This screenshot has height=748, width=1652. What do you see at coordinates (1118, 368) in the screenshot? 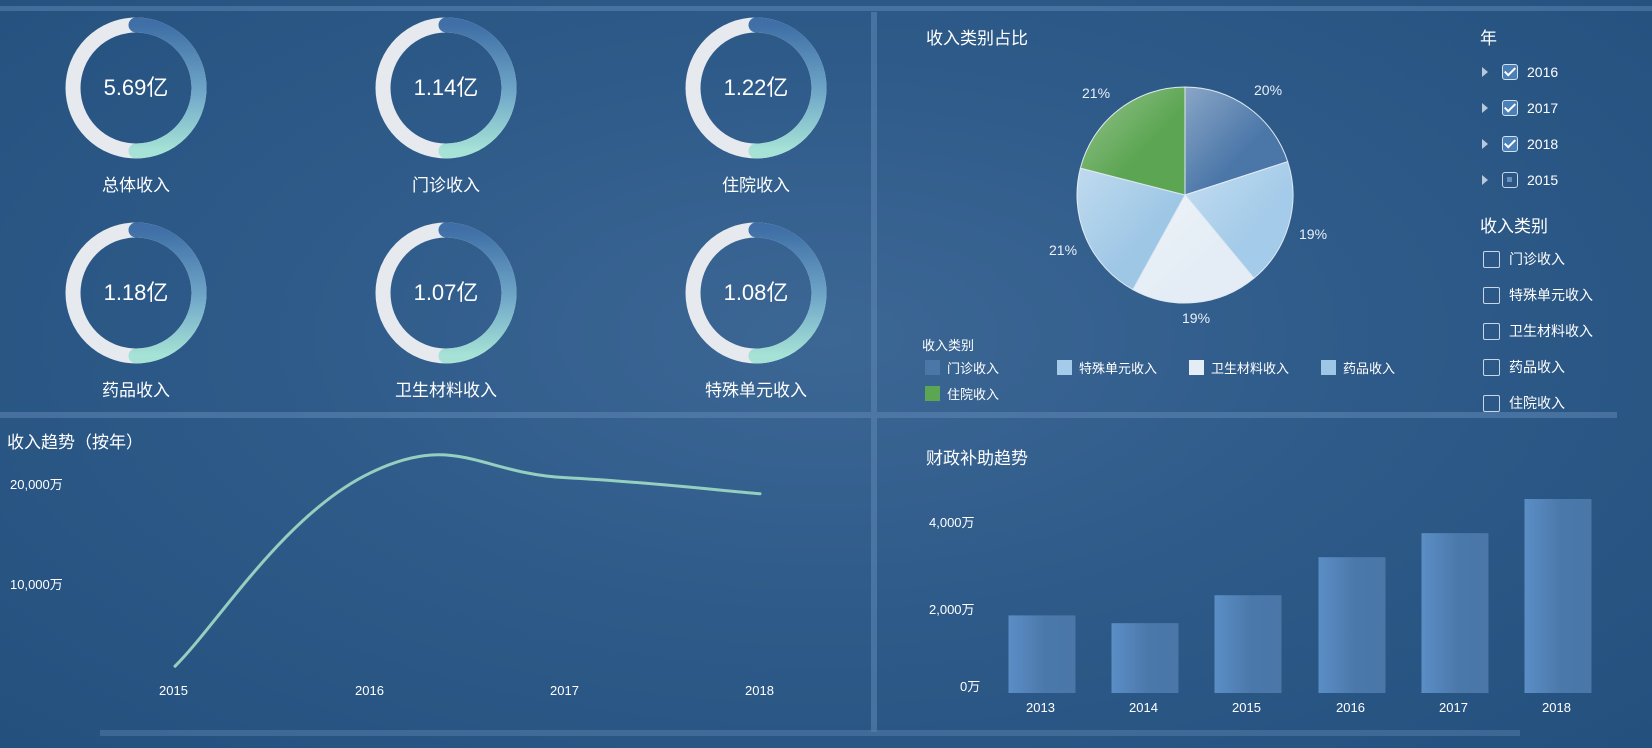
I see `legend-label: 特殊单元收入` at bounding box center [1118, 368].